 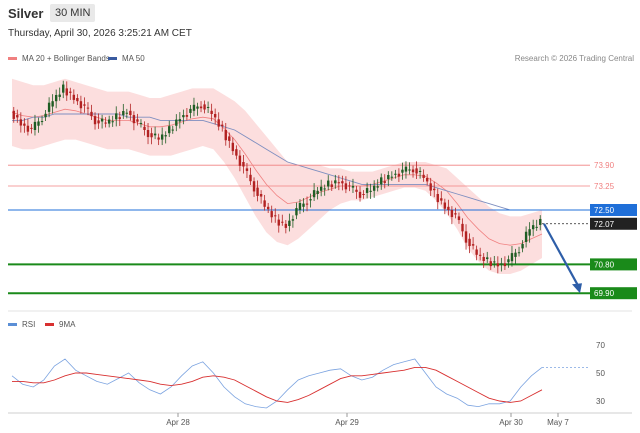 I want to click on timestamp: Thursday, April 30, 2026 3:25:21 AM CET, so click(x=100, y=33).